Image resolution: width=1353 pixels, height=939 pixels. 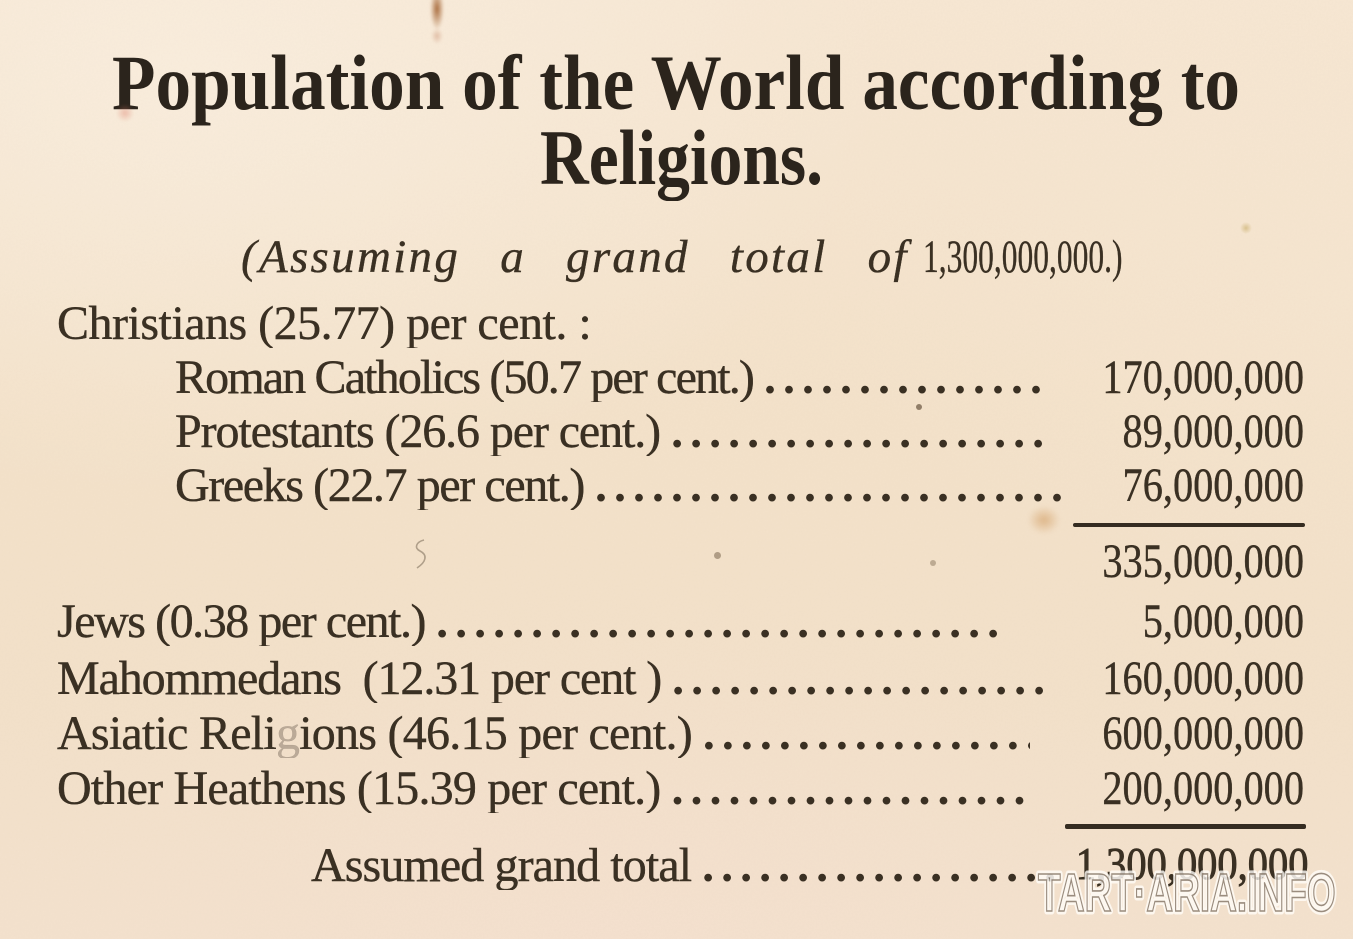 What do you see at coordinates (1187, 892) in the screenshot?
I see `svg-text: TART·ARIA.INFO` at bounding box center [1187, 892].